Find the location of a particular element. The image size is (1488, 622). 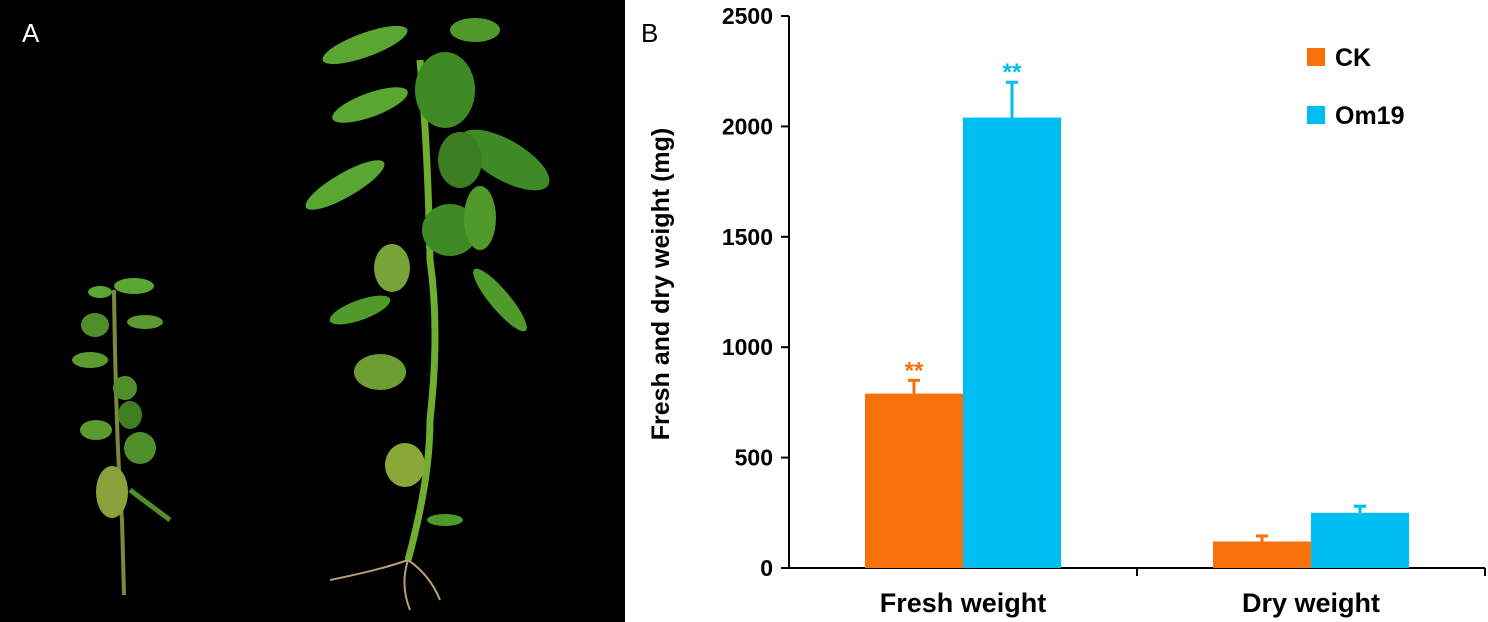

y-tick-label: 2500 is located at coordinates (747, 16).